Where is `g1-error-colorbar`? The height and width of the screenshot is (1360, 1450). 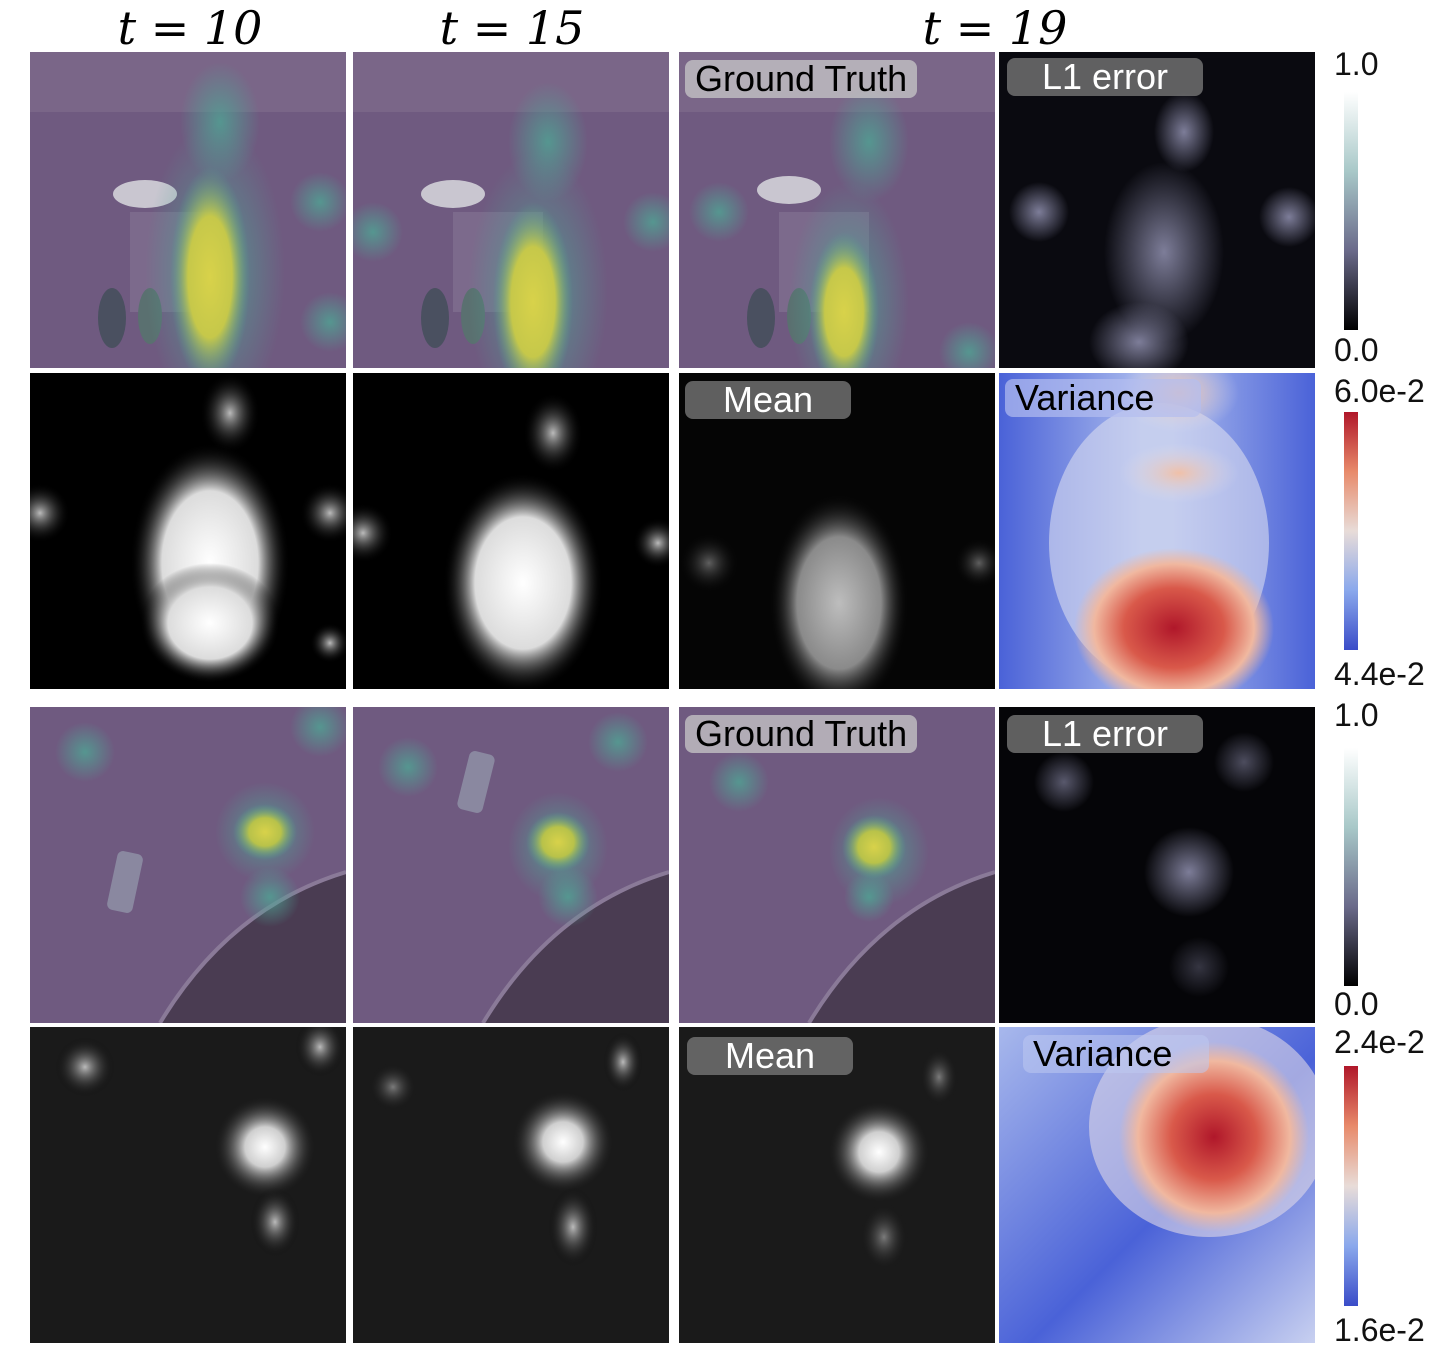 g1-error-colorbar is located at coordinates (1351, 211).